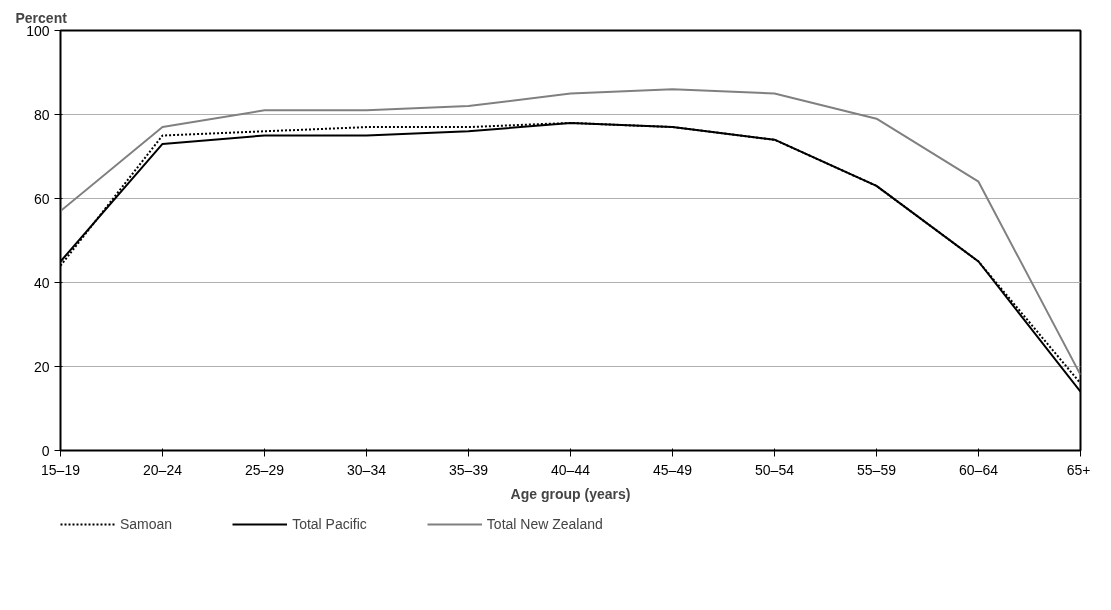 The width and height of the screenshot is (1111, 610). I want to click on x-tick-label: 15–19, so click(61, 469).